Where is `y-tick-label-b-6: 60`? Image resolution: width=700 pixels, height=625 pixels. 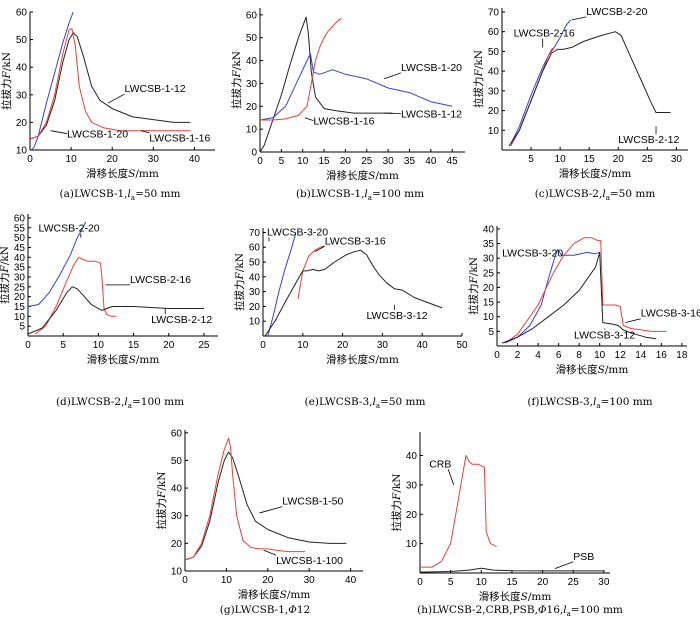
y-tick-label-b-6: 60 is located at coordinates (252, 15).